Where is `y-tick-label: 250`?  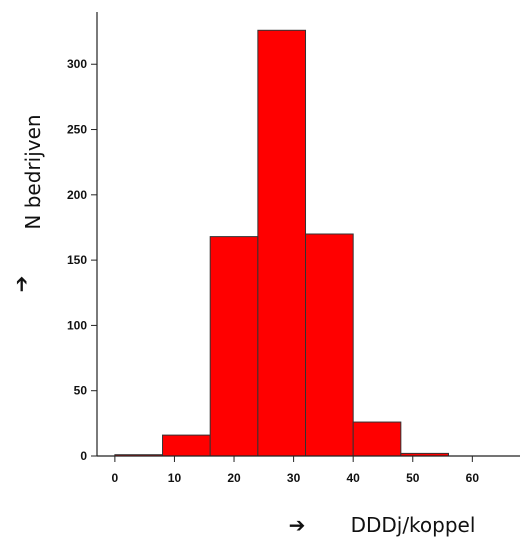
y-tick-label: 250 is located at coordinates (77, 130).